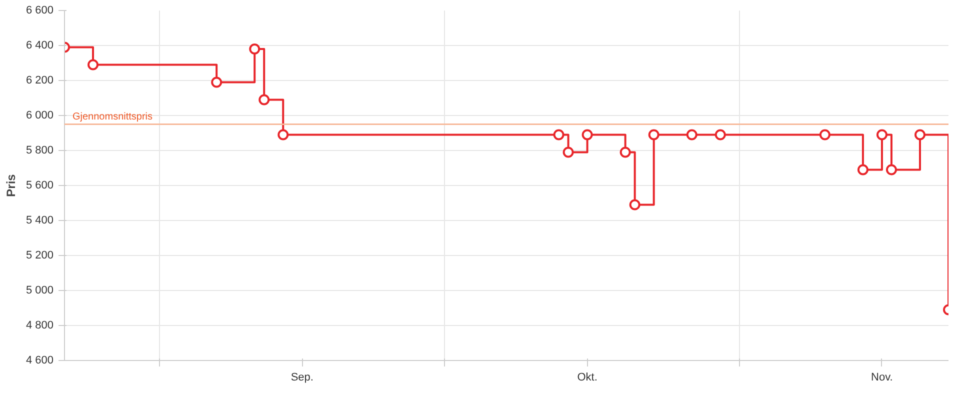 The image size is (968, 410). What do you see at coordinates (302, 378) in the screenshot?
I see `x-tick-label: Sep.` at bounding box center [302, 378].